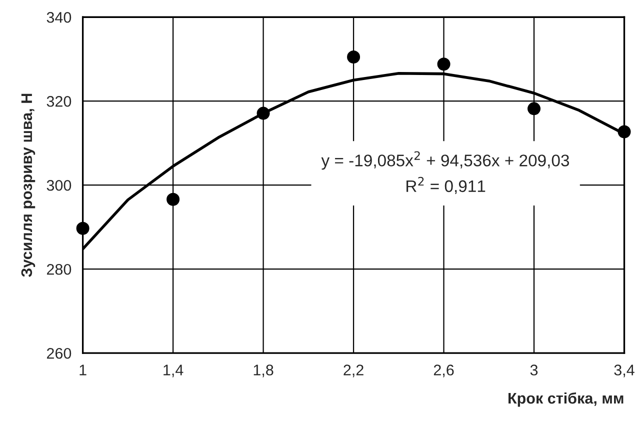  I want to click on y-axis-title: Зусилля розриву шва, Н, so click(28, 186).